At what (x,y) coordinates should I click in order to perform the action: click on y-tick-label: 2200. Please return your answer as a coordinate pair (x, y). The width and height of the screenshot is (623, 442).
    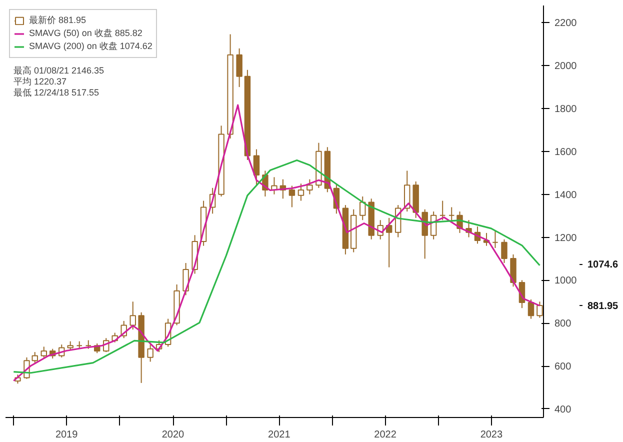
    Looking at the image, I should click on (566, 24).